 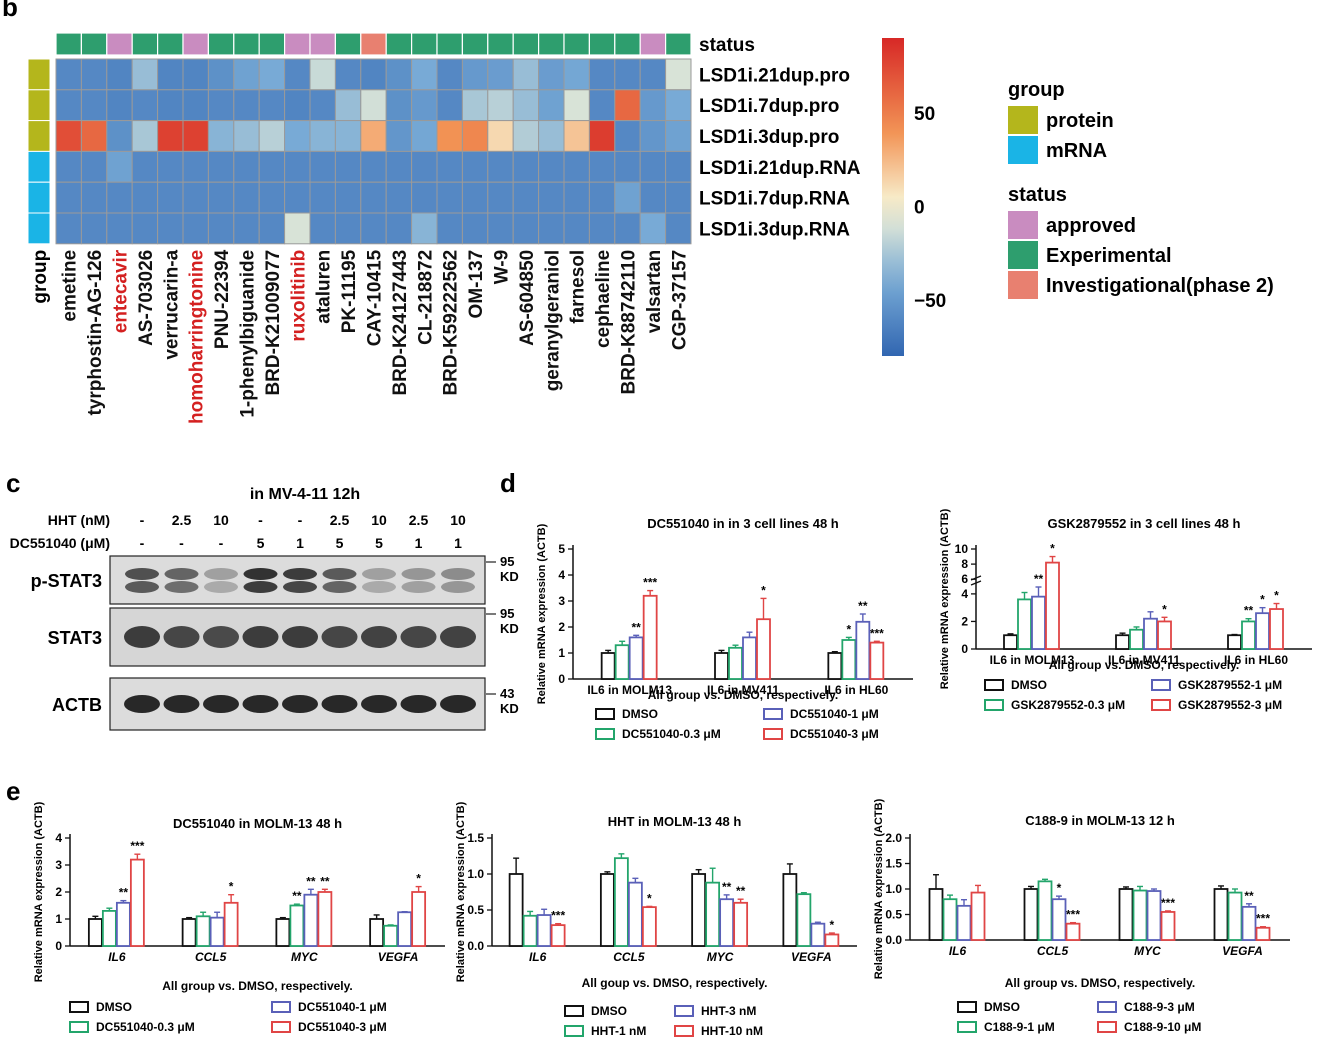 I want to click on drug-label: AS-703026, so click(x=146, y=298).